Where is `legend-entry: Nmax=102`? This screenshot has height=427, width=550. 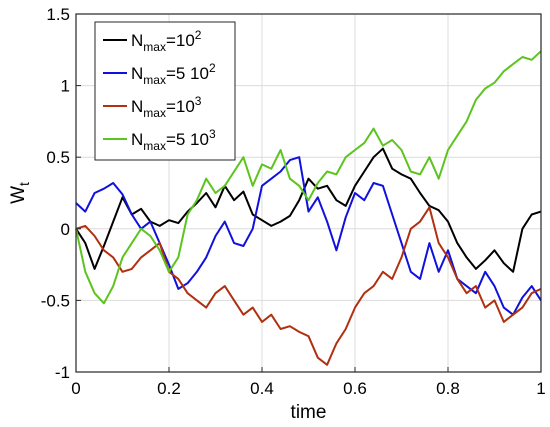
legend-entry: Nmax=102 is located at coordinates (166, 41).